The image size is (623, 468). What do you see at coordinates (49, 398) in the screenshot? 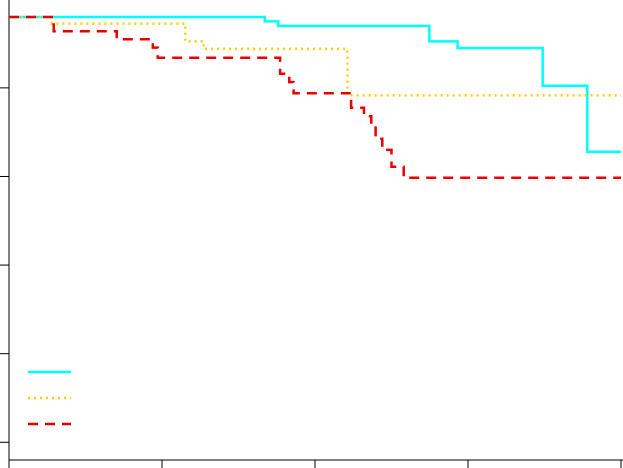
I see `legend` at bounding box center [49, 398].